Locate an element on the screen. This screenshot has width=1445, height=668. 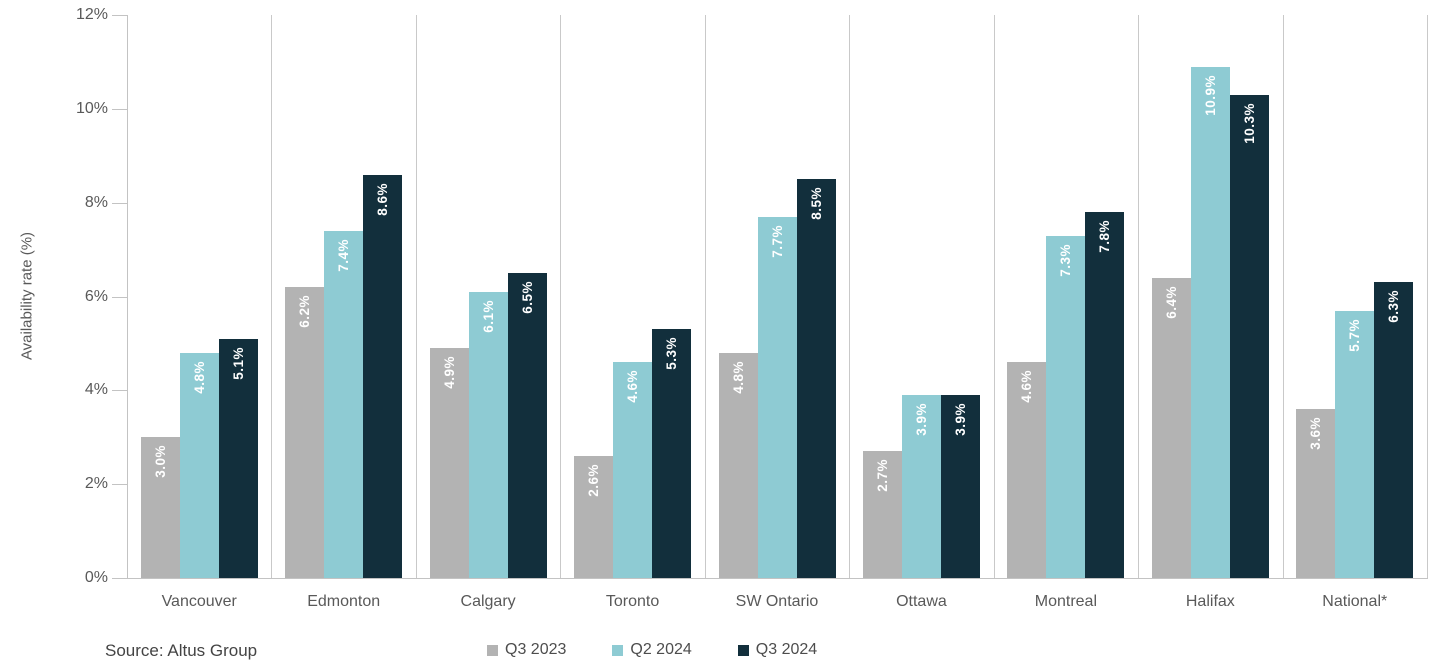
y-axis-title: Availability rate (%) is located at coordinates (27, 296).